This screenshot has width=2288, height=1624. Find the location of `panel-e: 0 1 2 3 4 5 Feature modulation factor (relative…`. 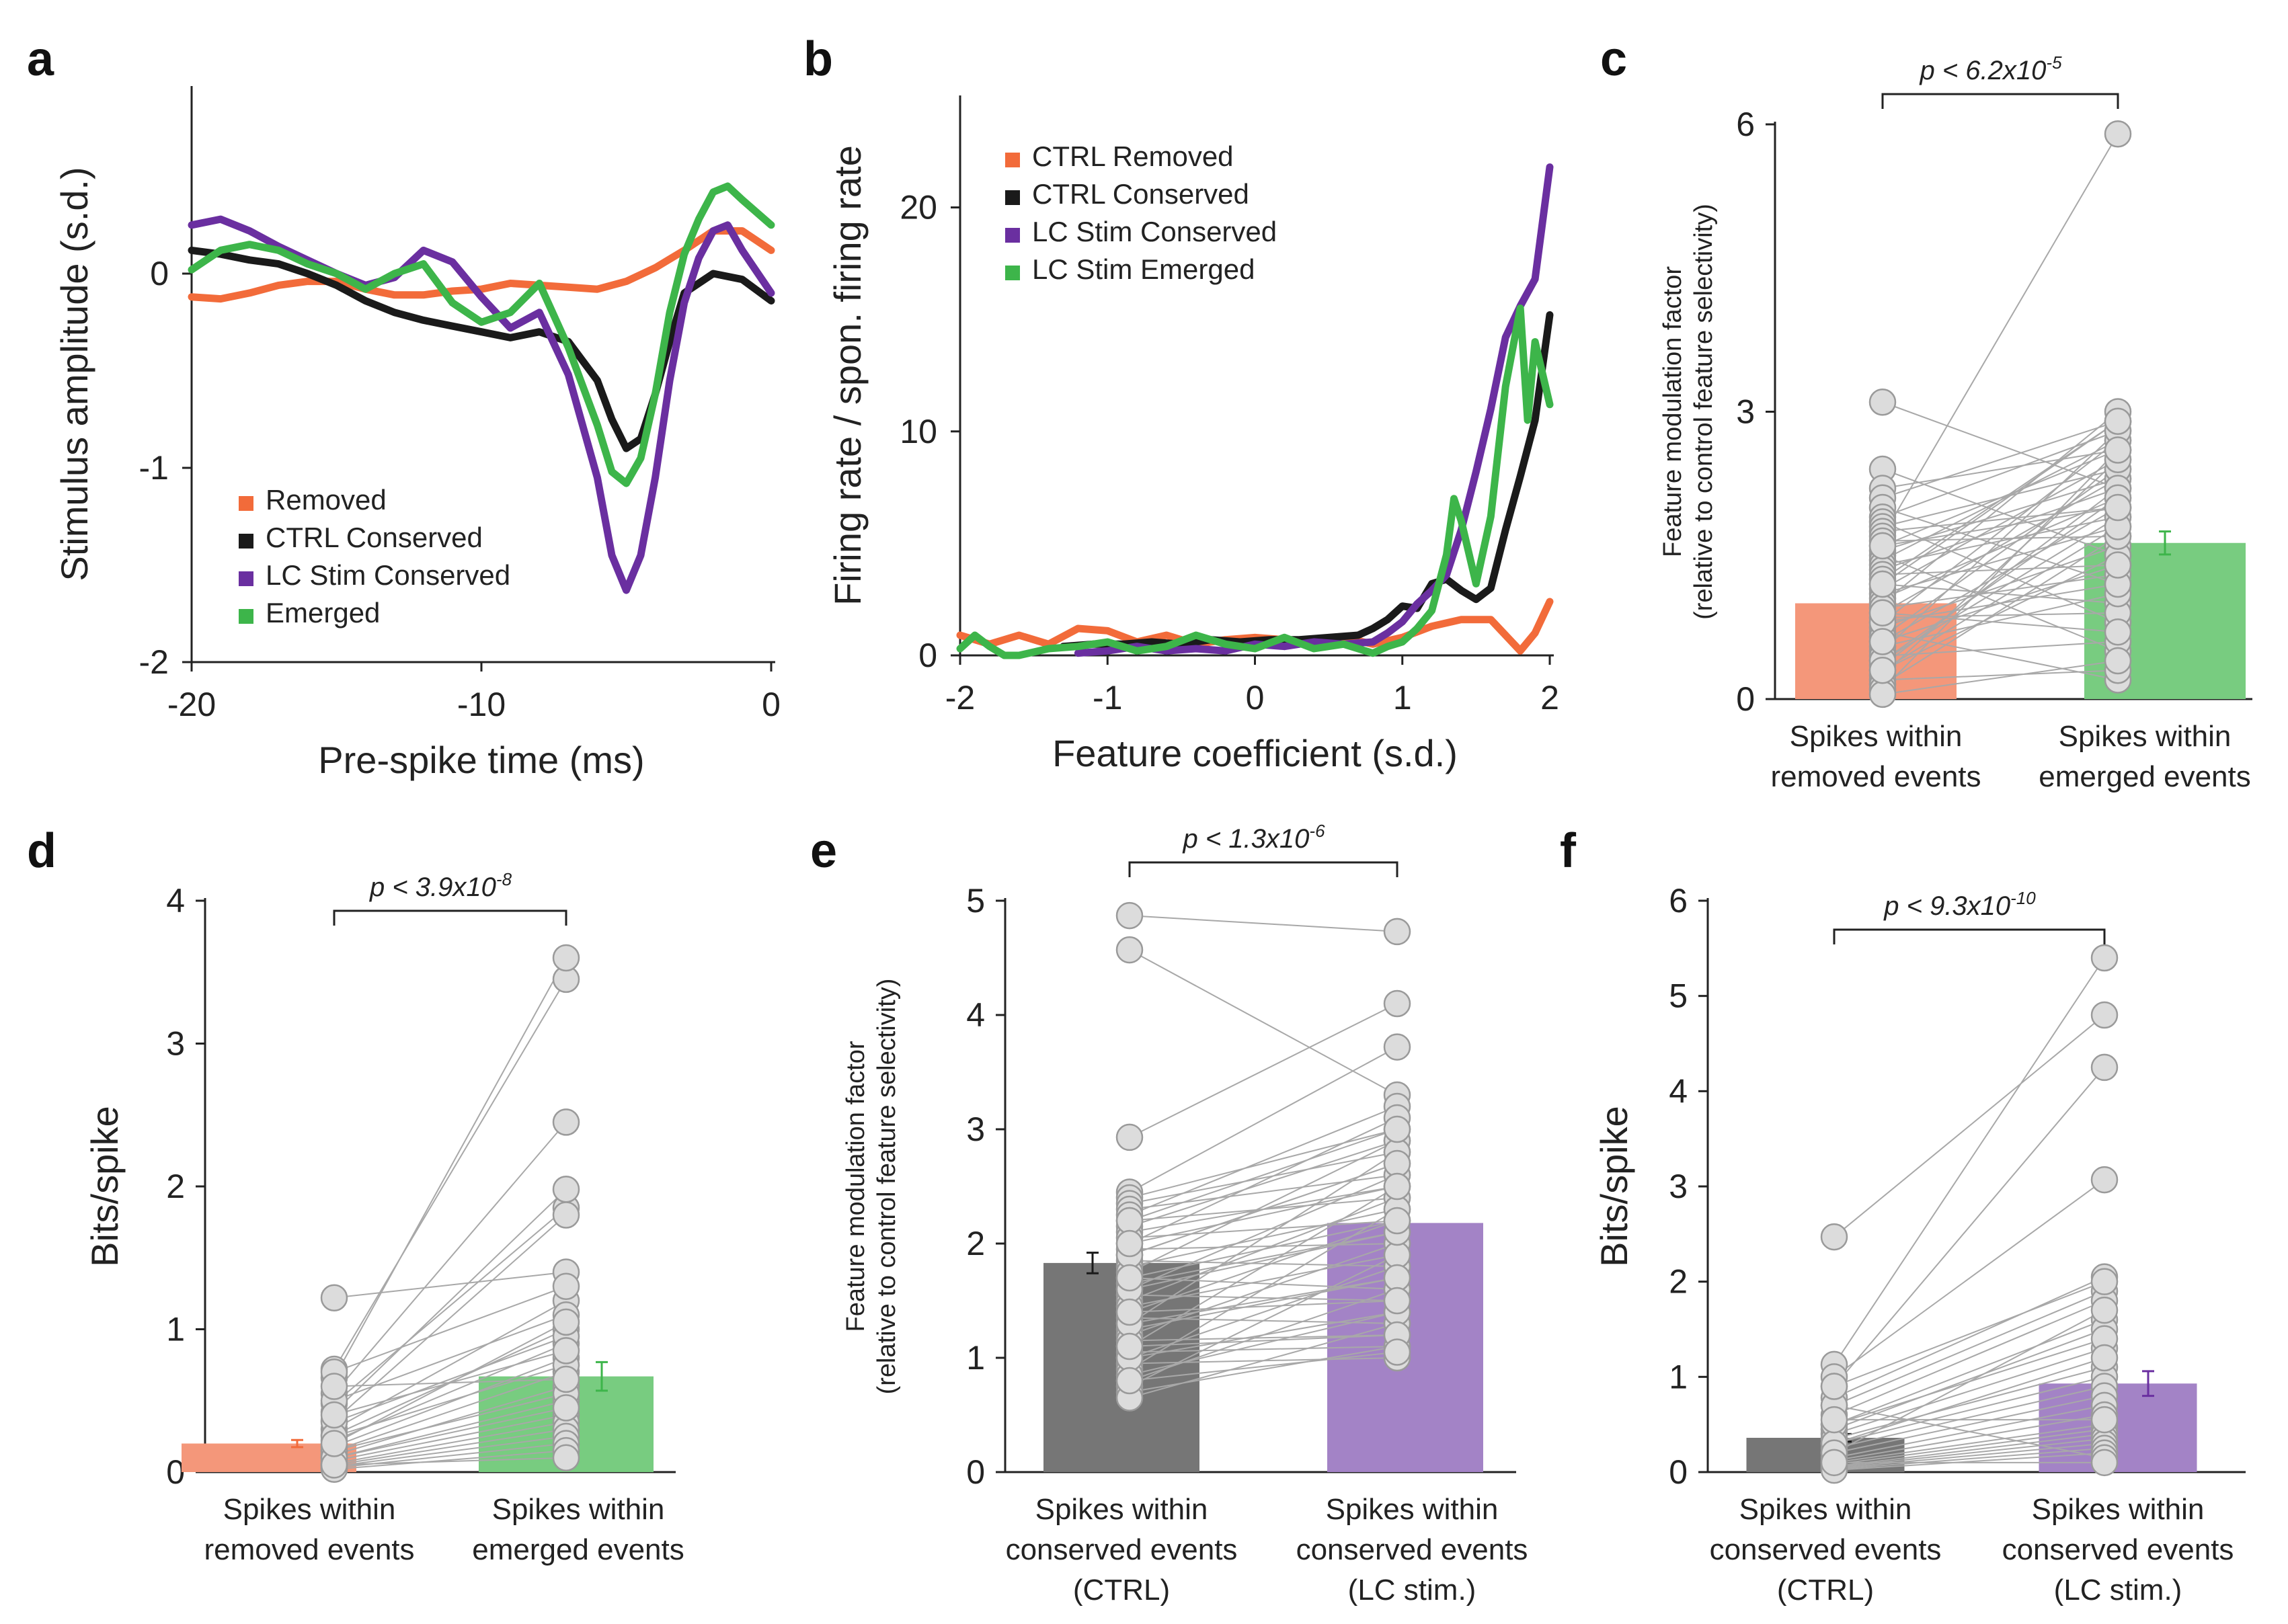

panel-e: 0 1 2 3 4 5 Feature modulation factor (relative… is located at coordinates (1185, 1214).